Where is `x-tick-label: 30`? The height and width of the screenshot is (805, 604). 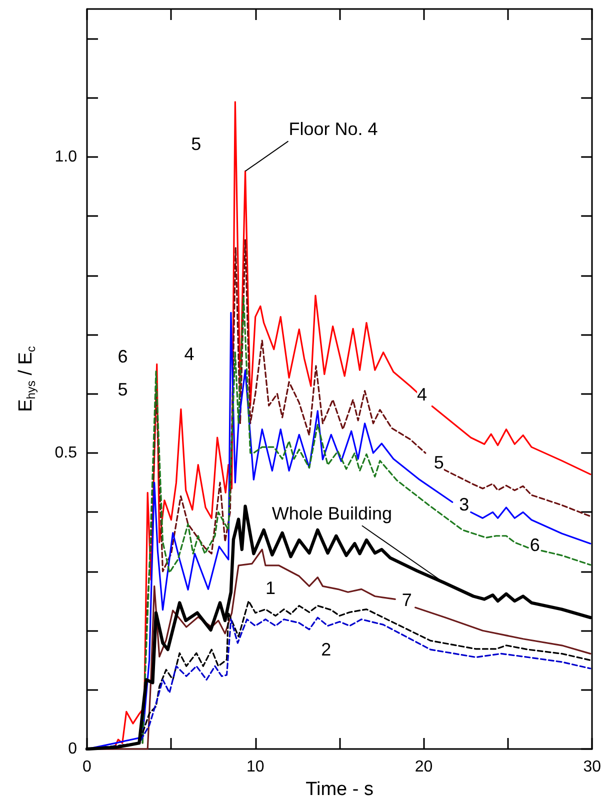 x-tick-label: 30 is located at coordinates (592, 767).